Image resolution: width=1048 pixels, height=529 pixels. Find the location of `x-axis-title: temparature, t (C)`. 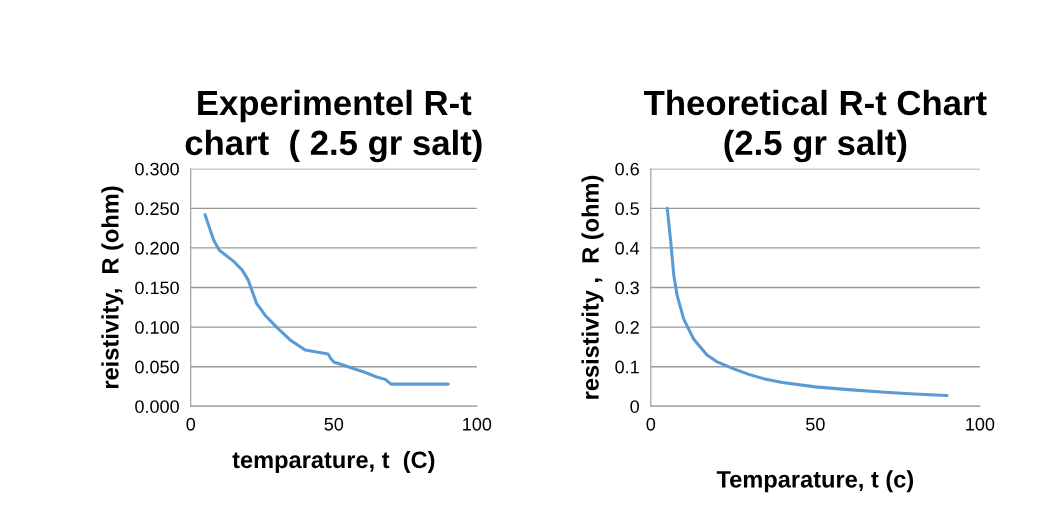

x-axis-title: temparature, t (C) is located at coordinates (333, 461).